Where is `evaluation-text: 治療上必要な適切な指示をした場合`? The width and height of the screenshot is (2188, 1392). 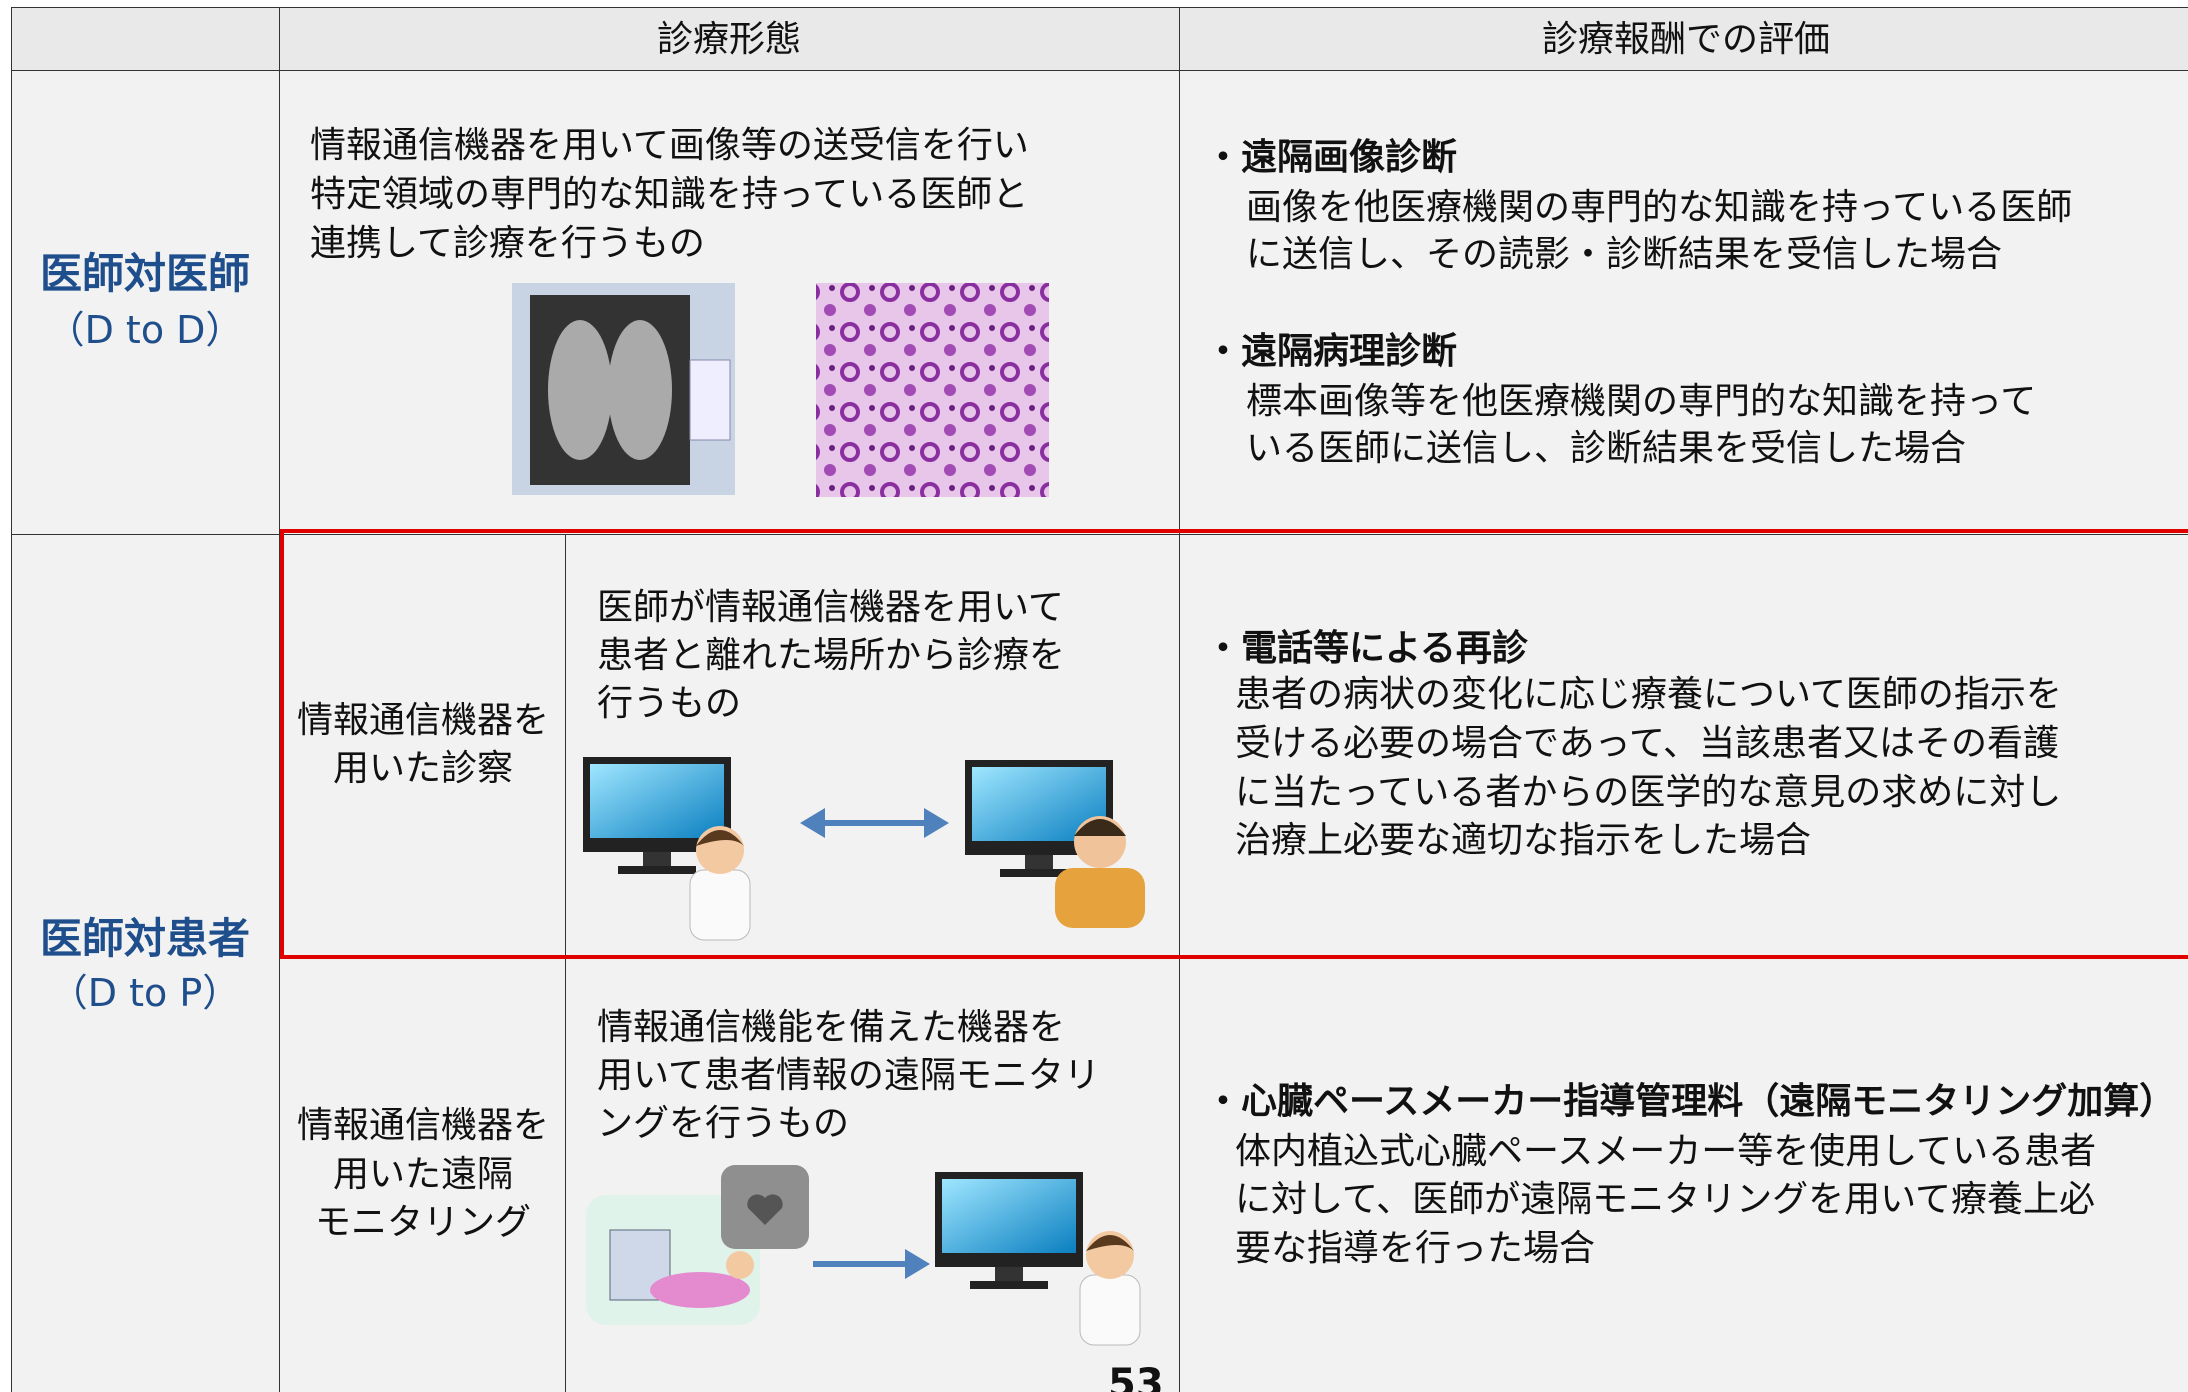 evaluation-text: 治療上必要な適切な指示をした場合 is located at coordinates (1523, 840).